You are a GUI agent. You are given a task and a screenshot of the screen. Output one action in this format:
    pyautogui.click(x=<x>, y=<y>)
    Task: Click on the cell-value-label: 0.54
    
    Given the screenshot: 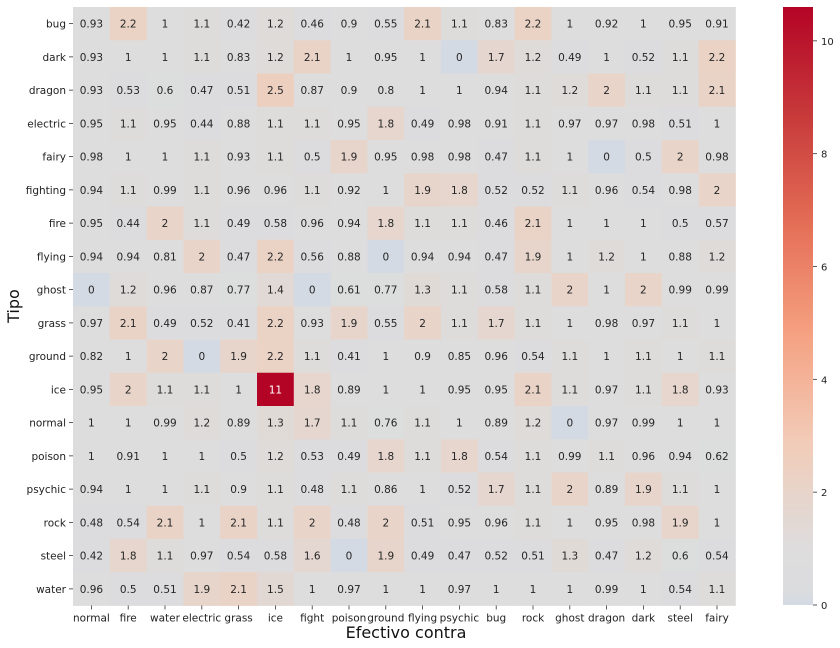 What is the action you would take?
    pyautogui.click(x=644, y=191)
    